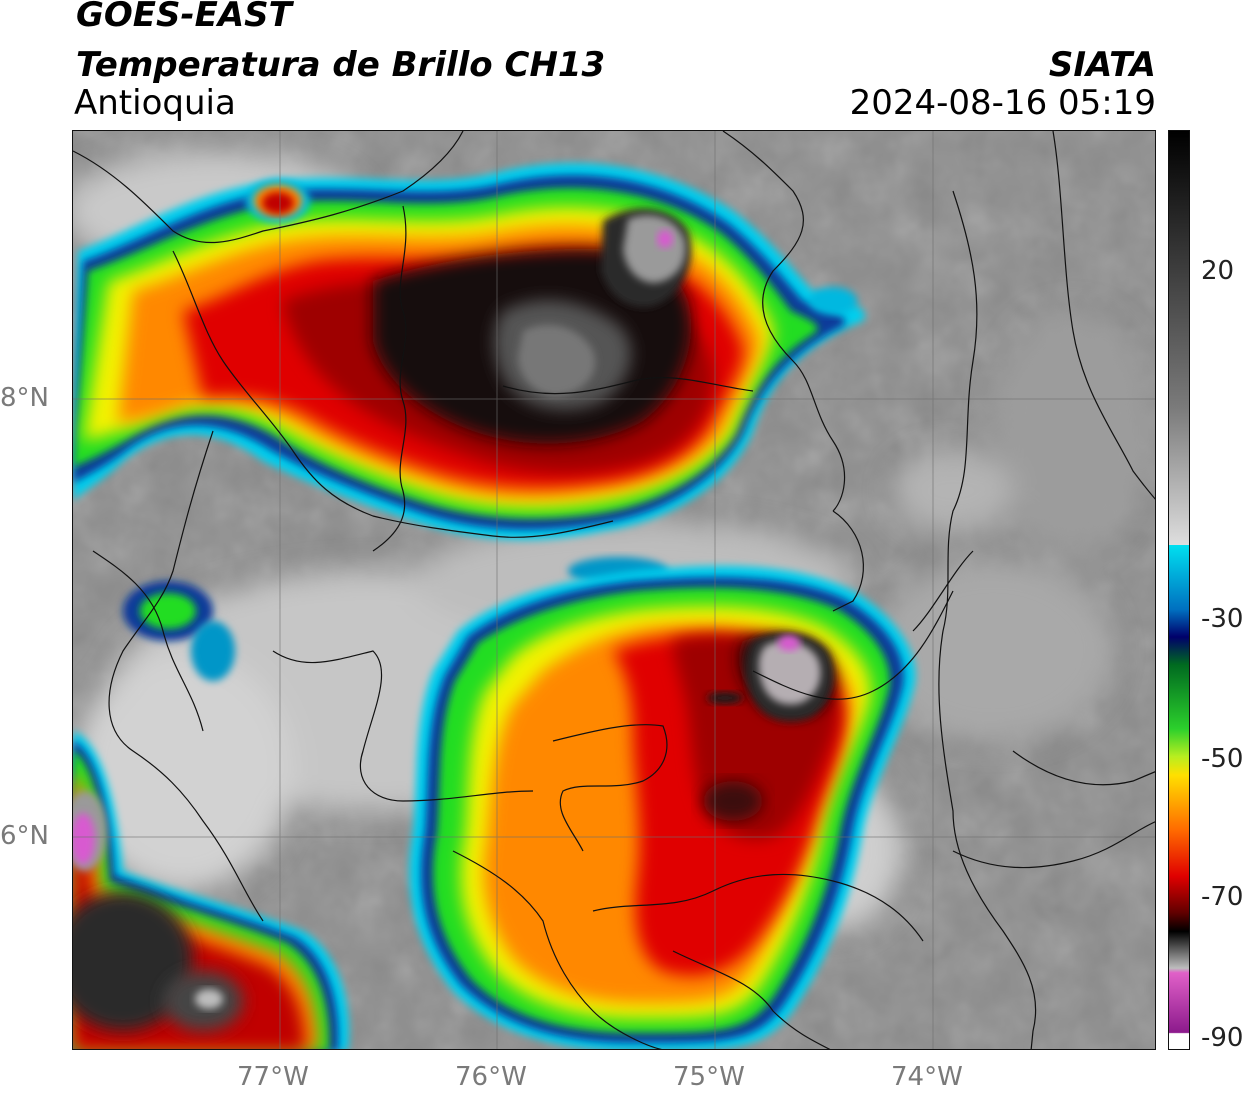 The height and width of the screenshot is (1099, 1252). I want to click on region-title: Antioquia, so click(155, 103).